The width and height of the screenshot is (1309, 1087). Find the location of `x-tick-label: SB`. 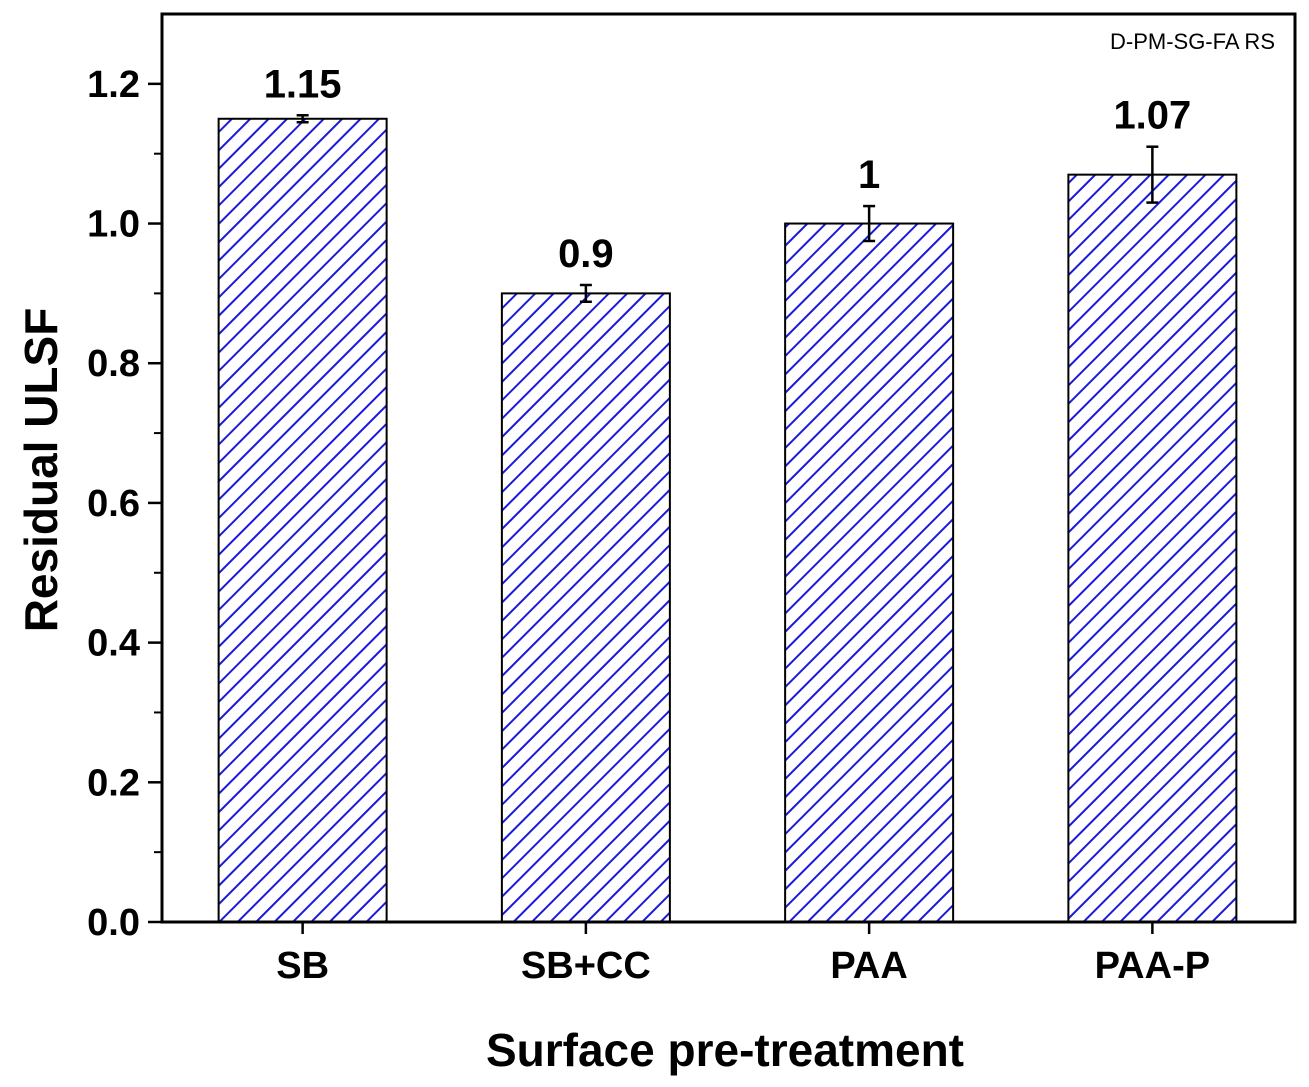

x-tick-label: SB is located at coordinates (302, 966).